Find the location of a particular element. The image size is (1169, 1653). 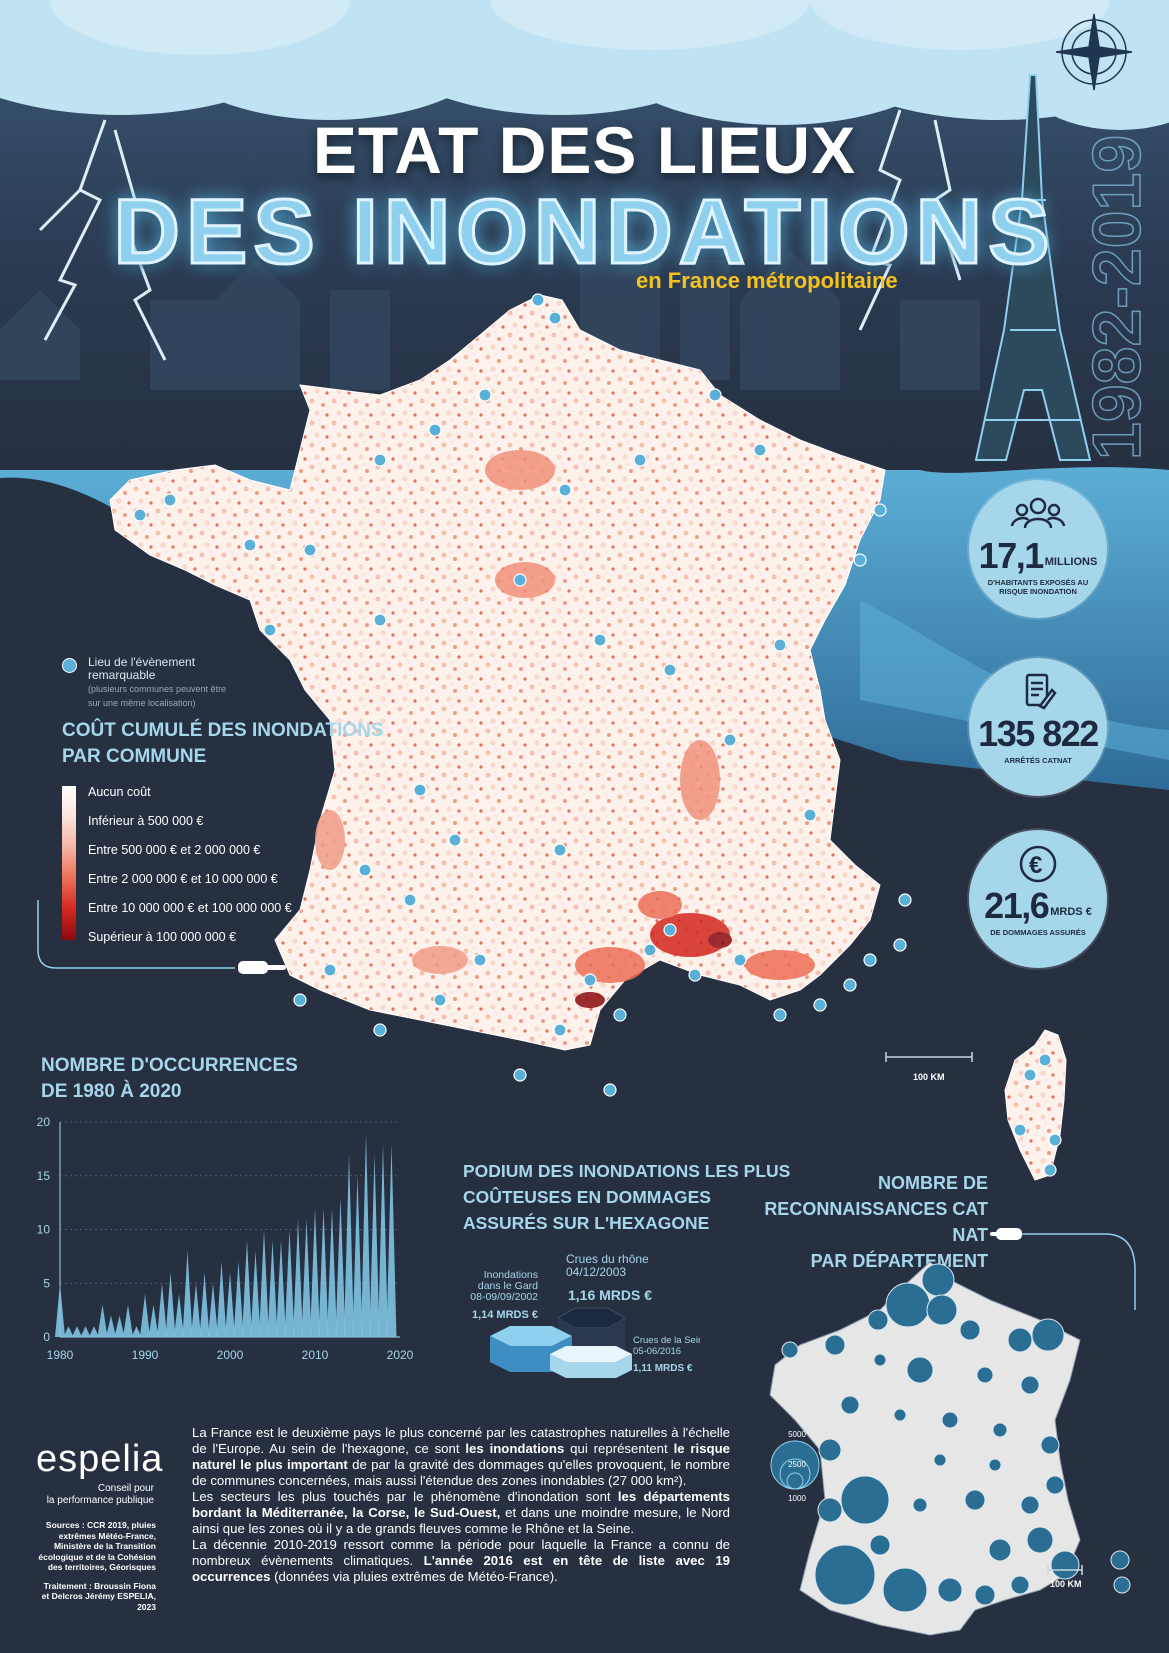

y-tick-label: 0 is located at coordinates (46, 1337).